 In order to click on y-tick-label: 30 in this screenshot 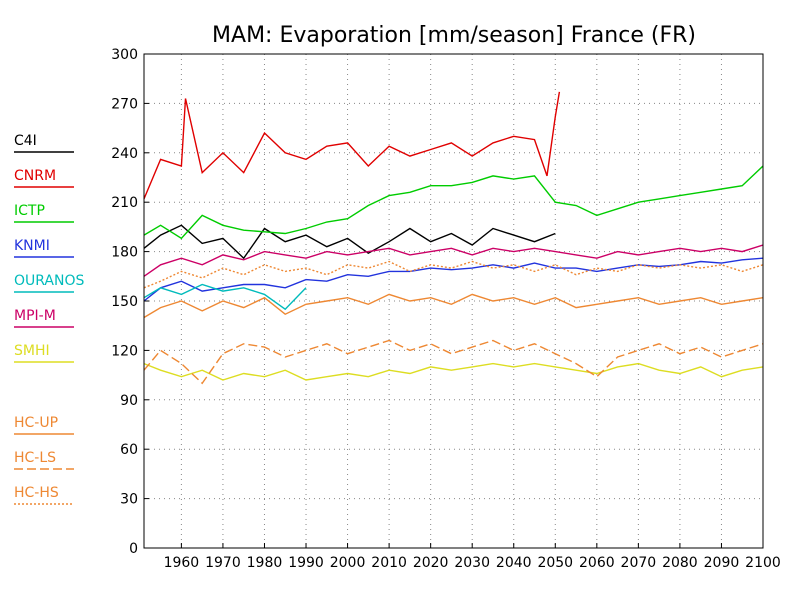, I will do `click(129, 500)`.